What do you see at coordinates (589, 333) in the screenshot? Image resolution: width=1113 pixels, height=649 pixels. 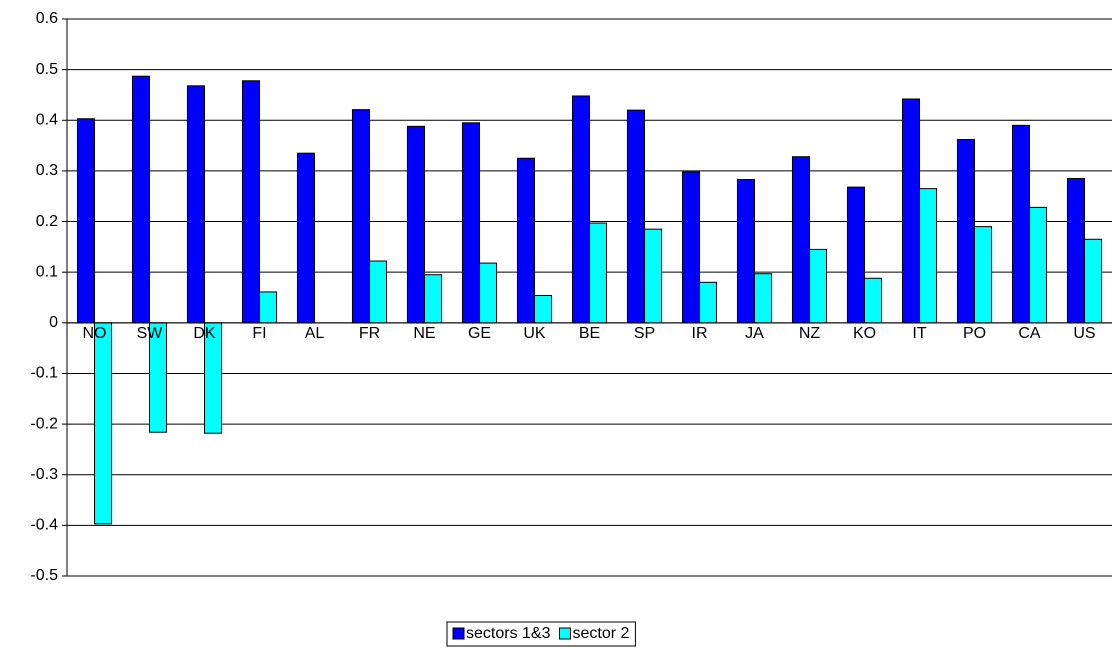 I see `x-tick-label: BE` at bounding box center [589, 333].